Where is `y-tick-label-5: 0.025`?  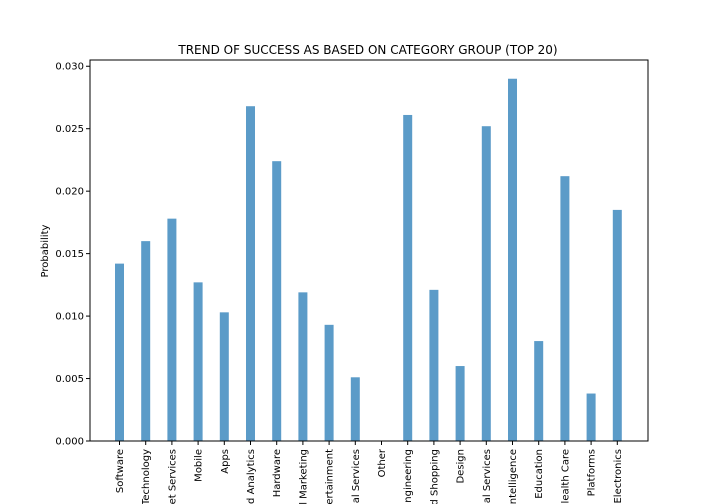 y-tick-label-5: 0.025 is located at coordinates (69, 129).